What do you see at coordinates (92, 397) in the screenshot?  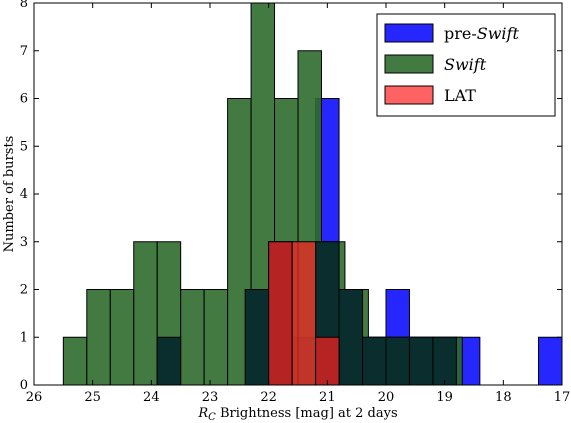 I see `x-tick-label: 25` at bounding box center [92, 397].